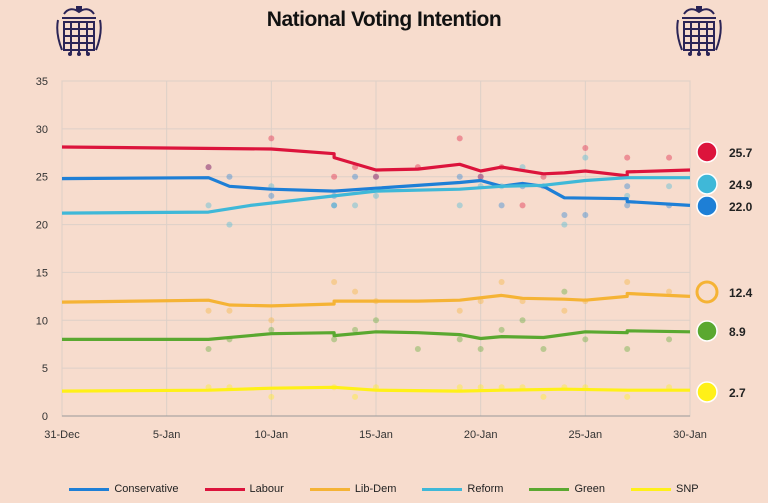  I want to click on legend-item-green: Green, so click(567, 489).